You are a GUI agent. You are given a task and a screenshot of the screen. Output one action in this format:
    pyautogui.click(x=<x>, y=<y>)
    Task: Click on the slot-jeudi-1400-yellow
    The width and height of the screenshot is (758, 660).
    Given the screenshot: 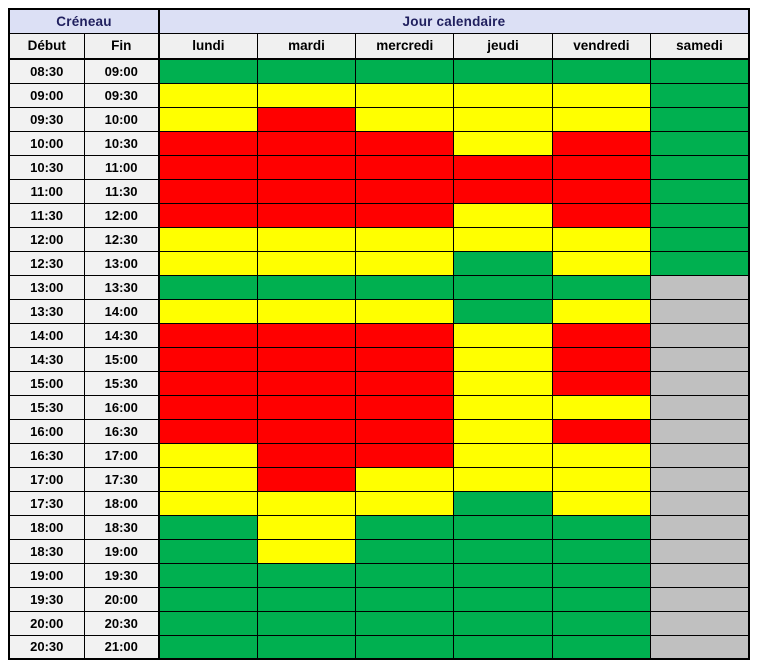 What is the action you would take?
    pyautogui.click(x=503, y=335)
    